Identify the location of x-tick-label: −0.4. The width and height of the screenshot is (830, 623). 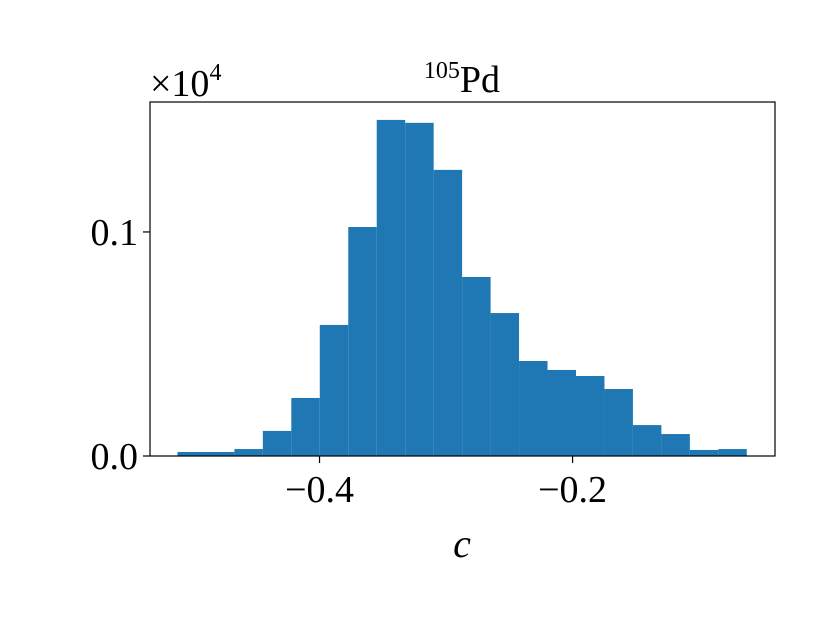
(319, 490).